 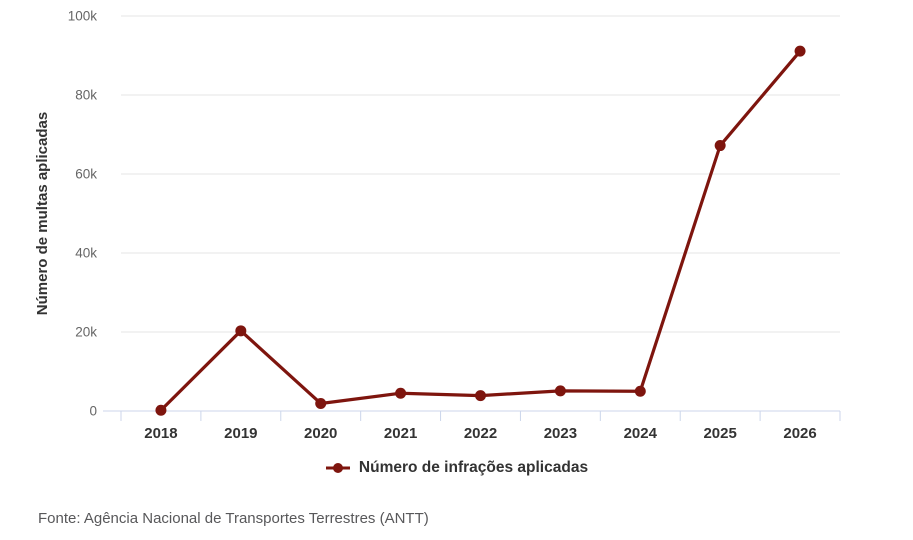 I want to click on y-tick-label: 60k, so click(x=86, y=174).